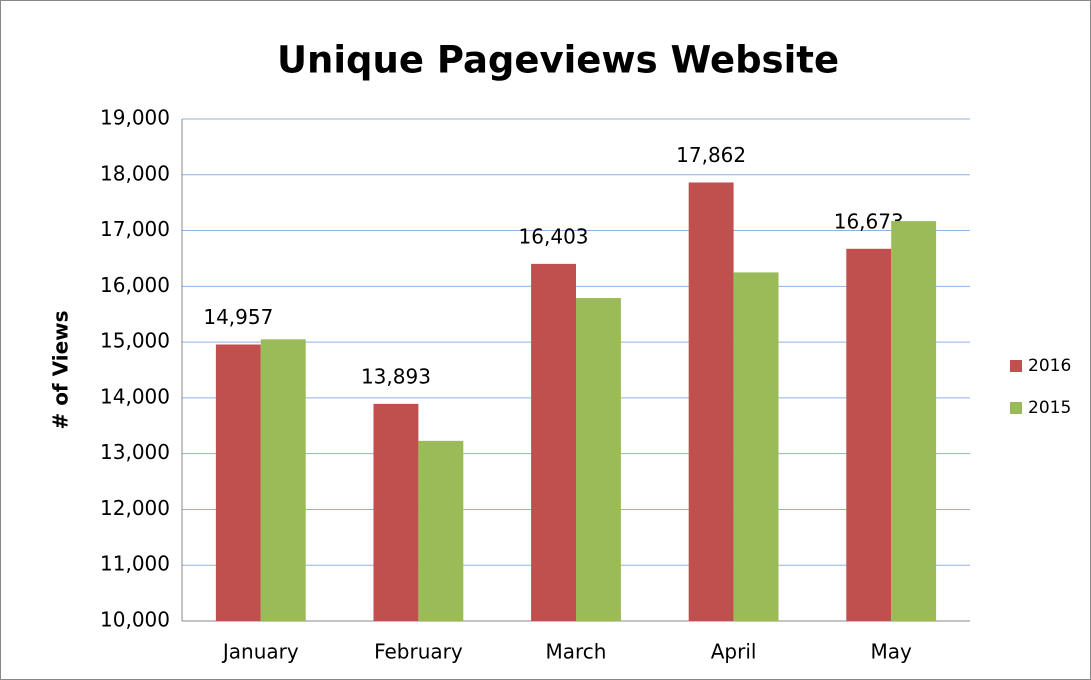 The height and width of the screenshot is (680, 1091). What do you see at coordinates (558, 60) in the screenshot?
I see `chart-title: Unique Pageviews Website` at bounding box center [558, 60].